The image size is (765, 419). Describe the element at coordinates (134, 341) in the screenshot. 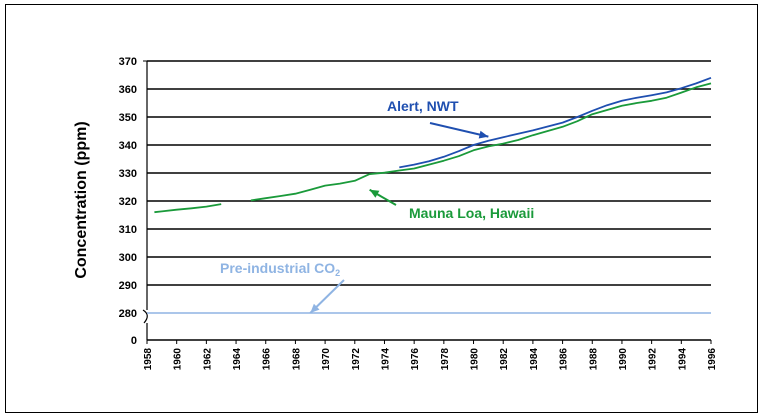

I see `y-tick-0: 0` at that location.